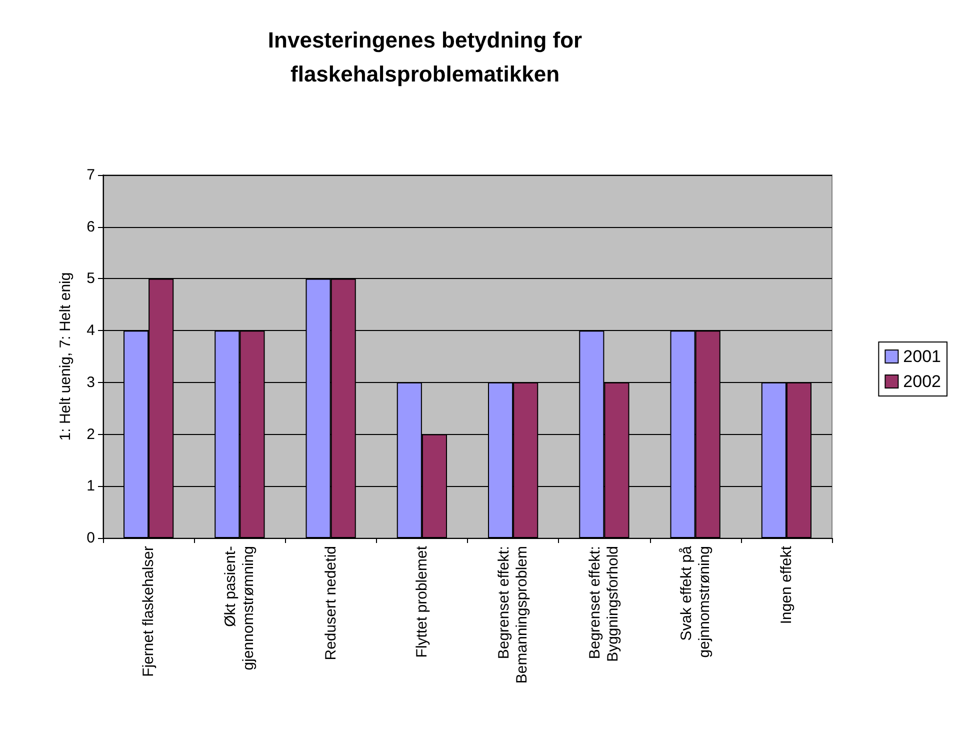  I want to click on y-tick-label: 7, so click(90, 175).